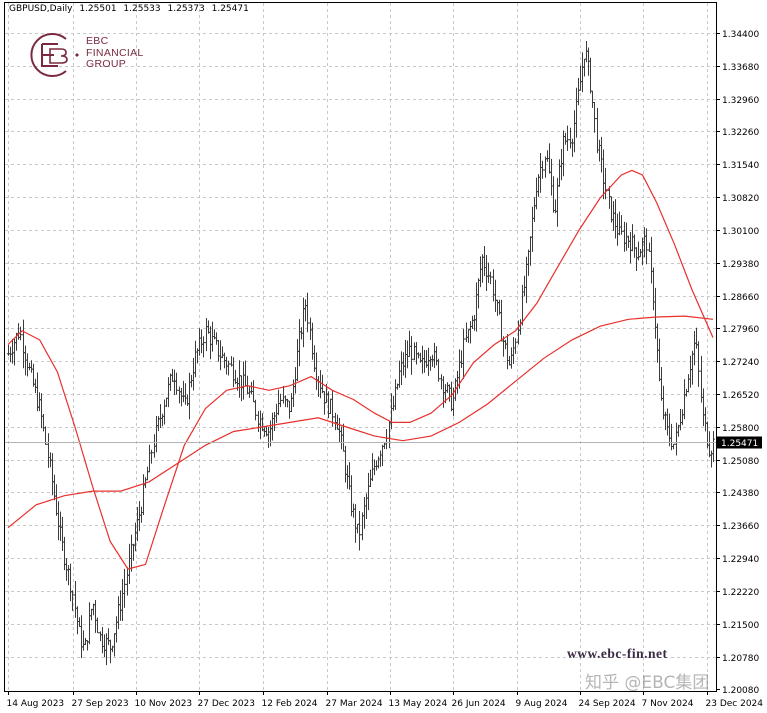 Image resolution: width=767 pixels, height=713 pixels. Describe the element at coordinates (740, 527) in the screenshot. I see `y-tick-label: 1.23660` at that location.